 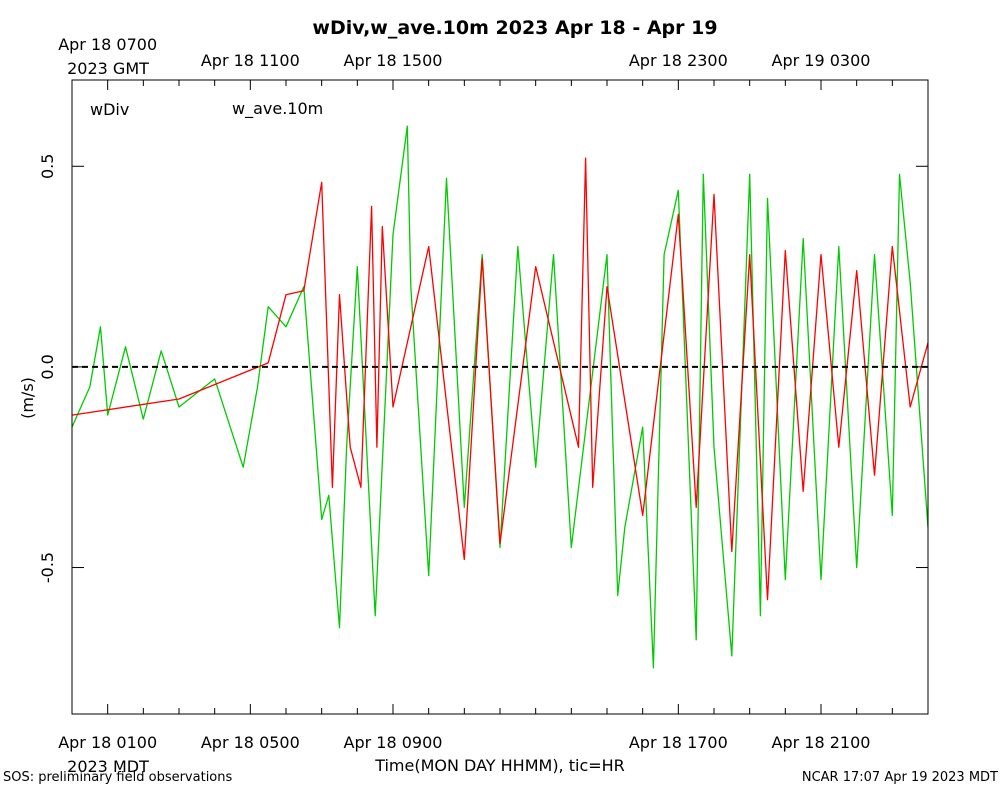 What do you see at coordinates (393, 742) in the screenshot?
I see `bottom-tick-label: Apr 18 0900` at bounding box center [393, 742].